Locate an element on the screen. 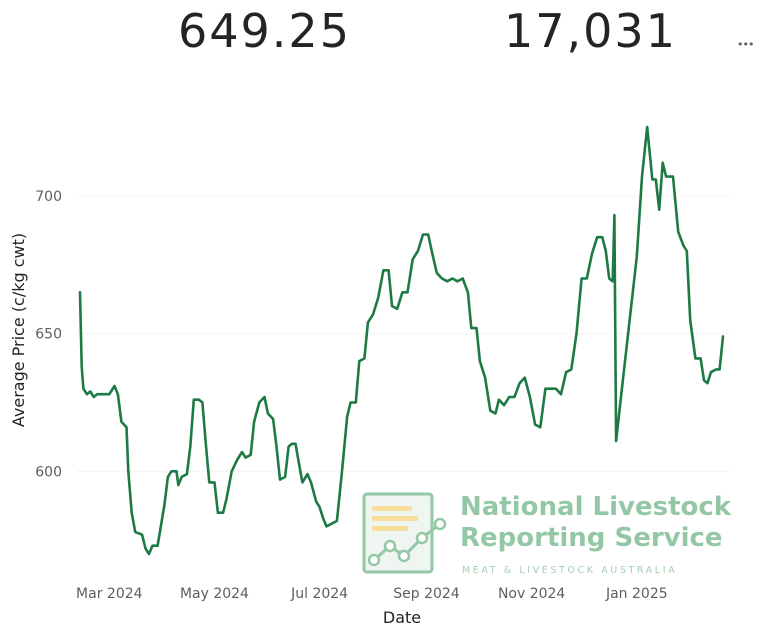 The height and width of the screenshot is (637, 768). y-tick-label: 700 is located at coordinates (48, 197).